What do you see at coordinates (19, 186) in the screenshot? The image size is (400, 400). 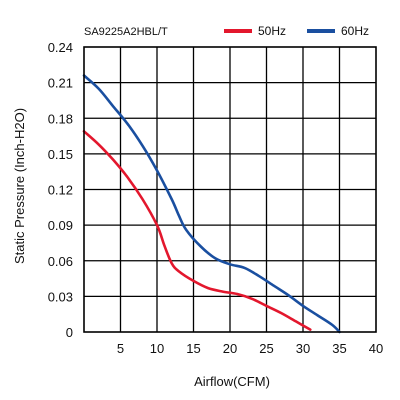 I see `y-axis-title: Static Pressure (Inch-H2O)` at bounding box center [19, 186].